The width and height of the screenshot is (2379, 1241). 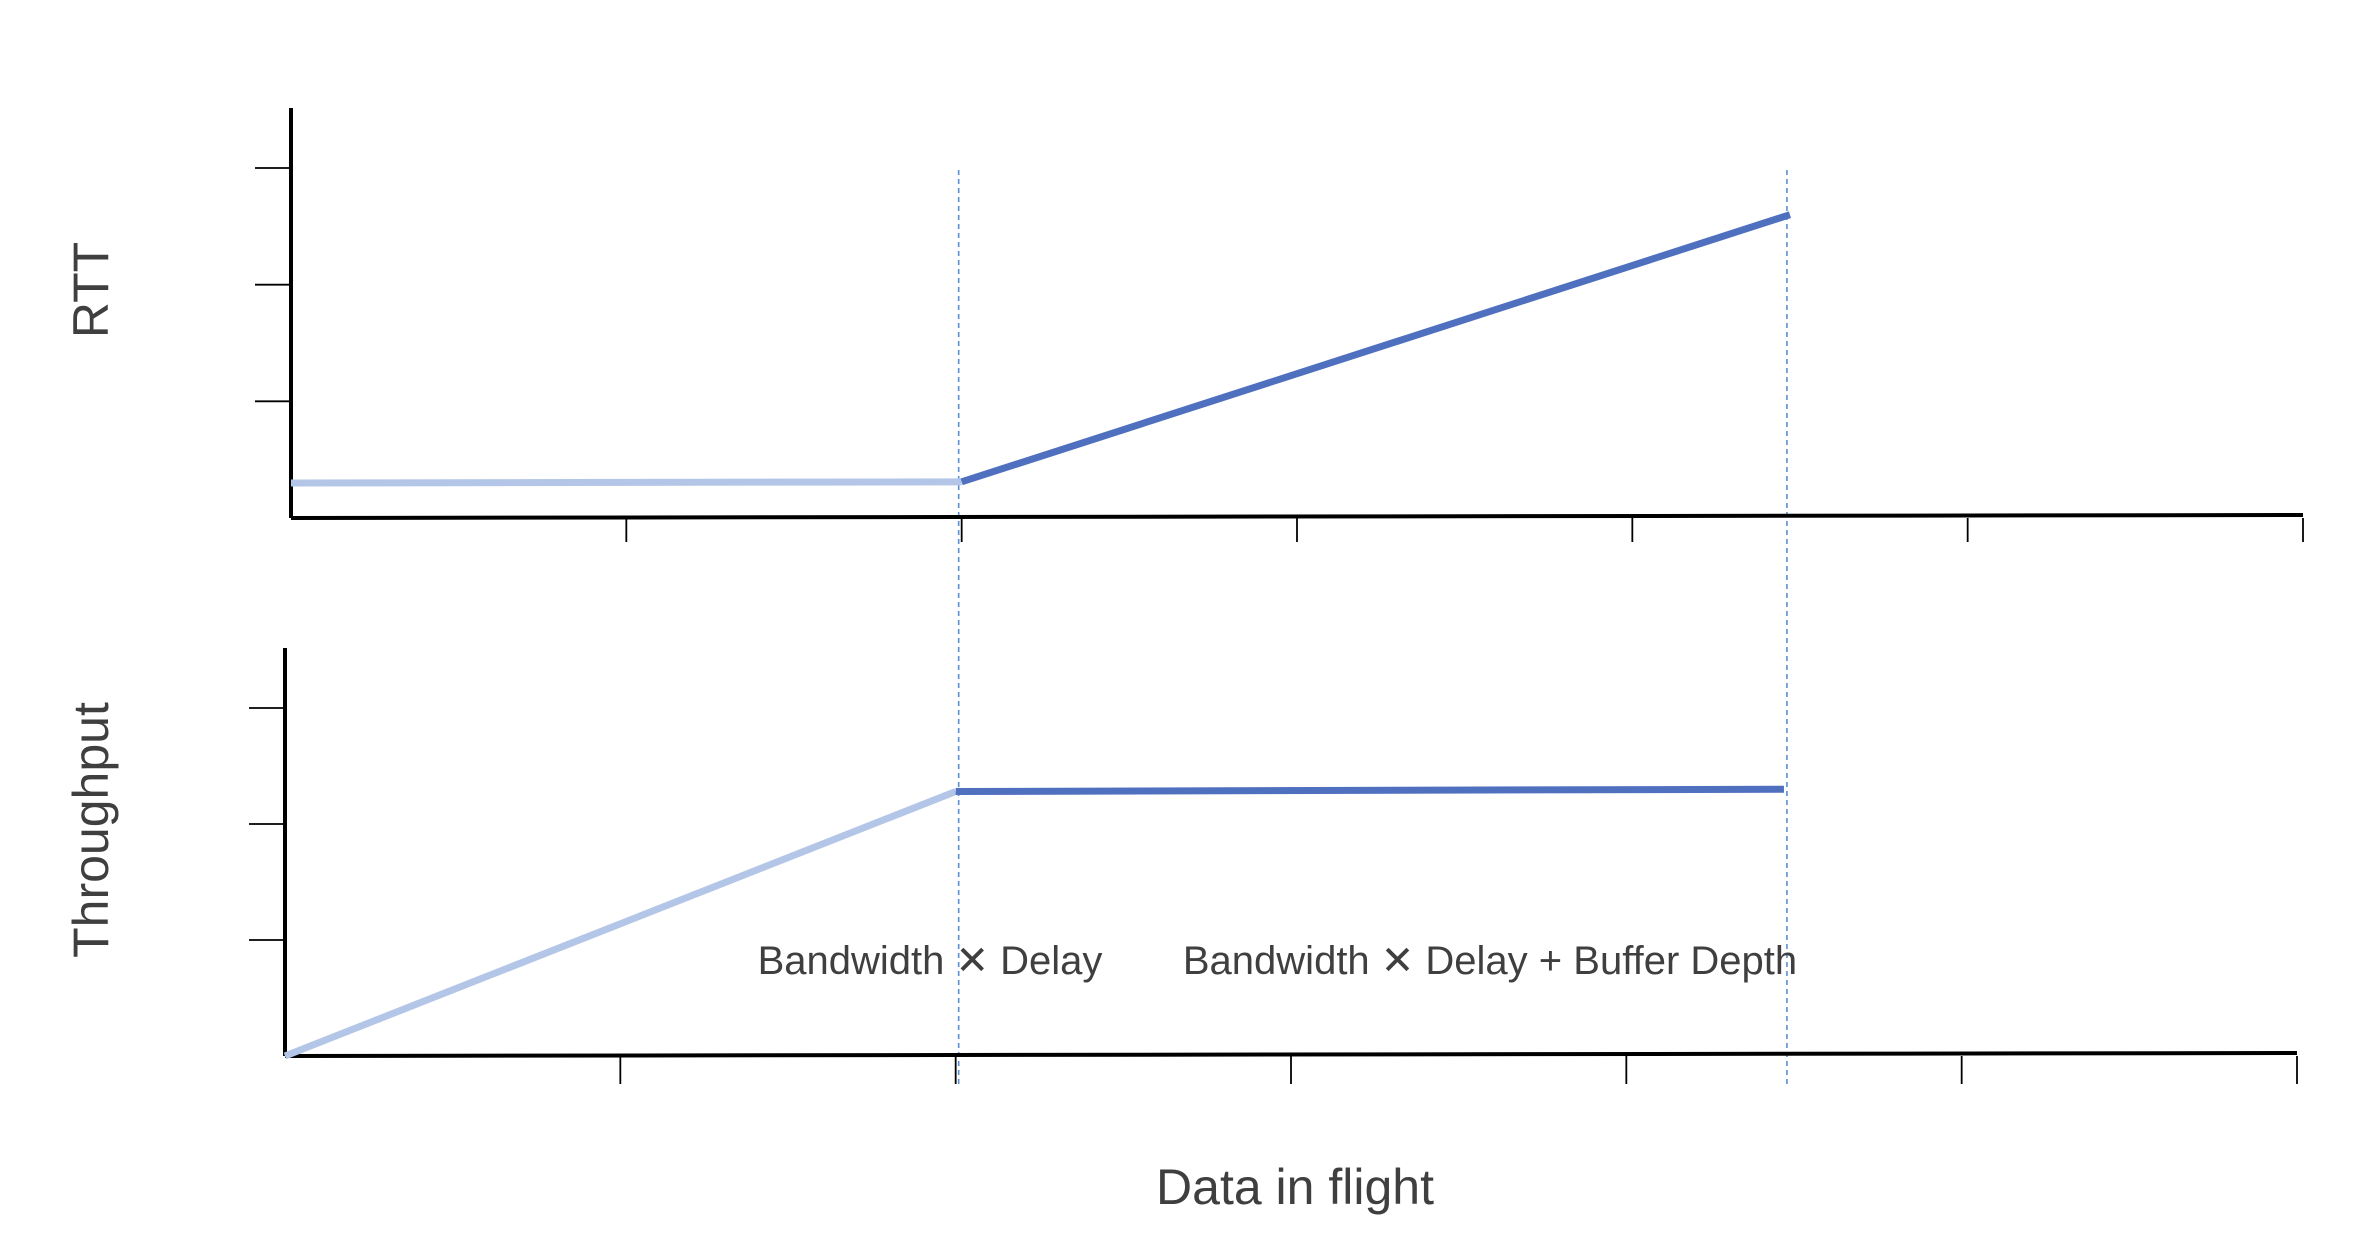 What do you see at coordinates (1297, 516) in the screenshot?
I see `rtt-x-axis` at bounding box center [1297, 516].